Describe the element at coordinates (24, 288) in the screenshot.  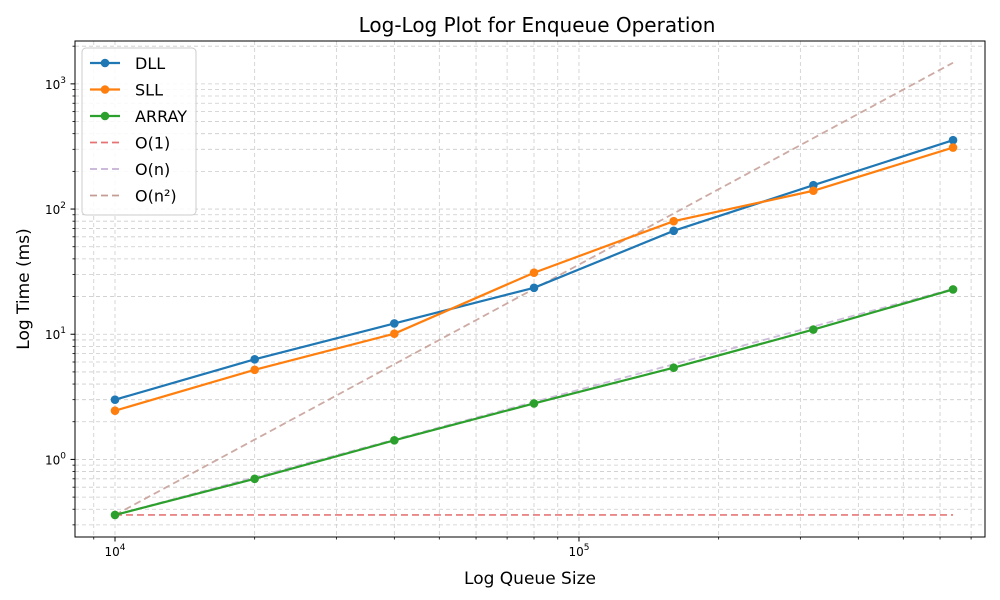
I see `y-axis-label: Log Time (ms)` at that location.